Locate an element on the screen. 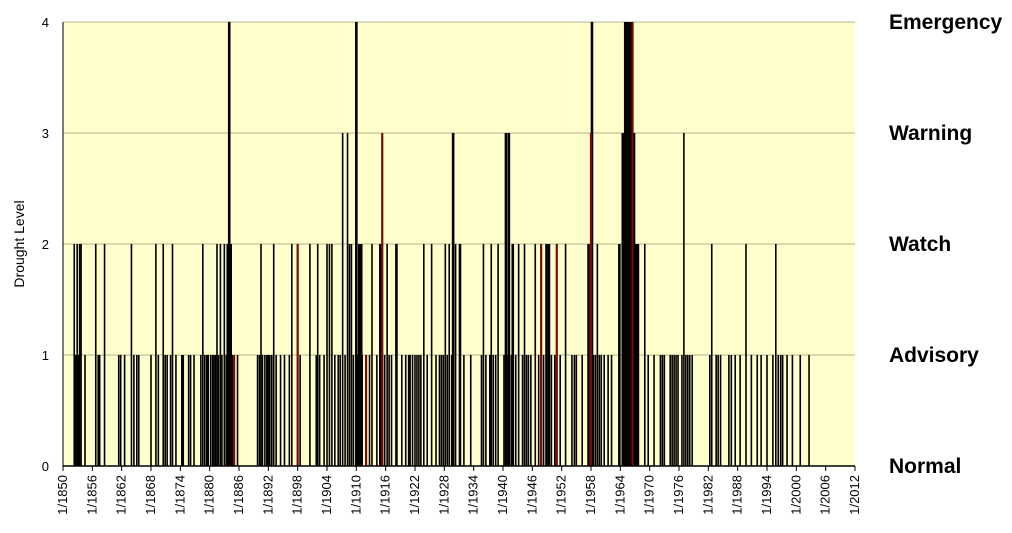 The width and height of the screenshot is (1012, 533). x-tick-label: 1/1964 is located at coordinates (619, 495).